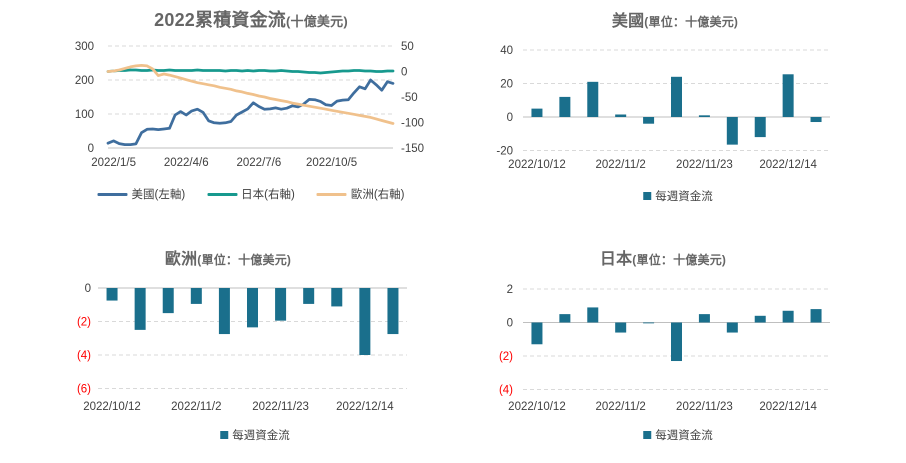 This screenshot has width=906, height=463. Describe the element at coordinates (412, 149) in the screenshot. I see `right-y-tick-label: -150` at that location.